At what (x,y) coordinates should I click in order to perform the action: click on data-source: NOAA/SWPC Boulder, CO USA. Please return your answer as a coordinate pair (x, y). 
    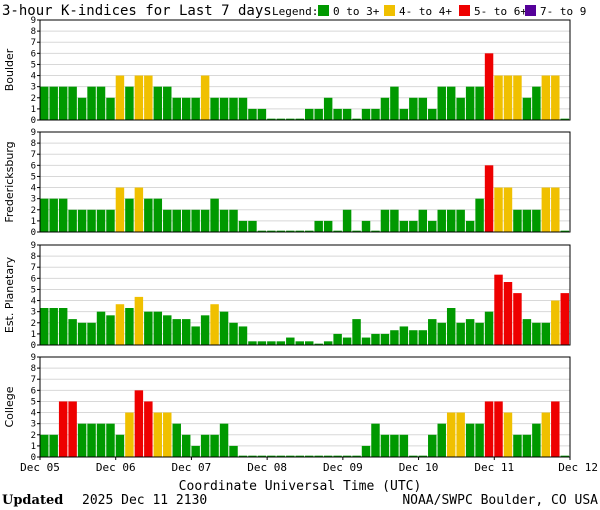
    Looking at the image, I should click on (500, 500).